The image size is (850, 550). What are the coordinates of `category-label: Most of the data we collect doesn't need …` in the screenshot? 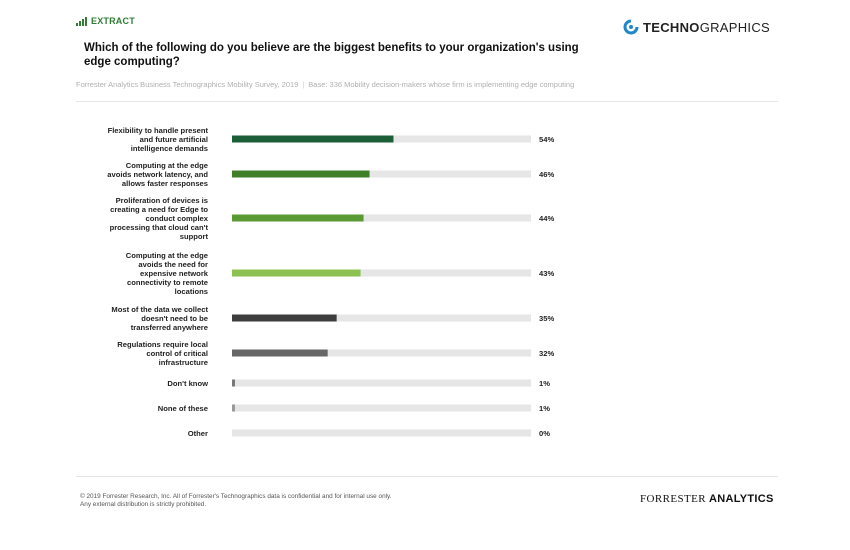 It's located at (159, 318).